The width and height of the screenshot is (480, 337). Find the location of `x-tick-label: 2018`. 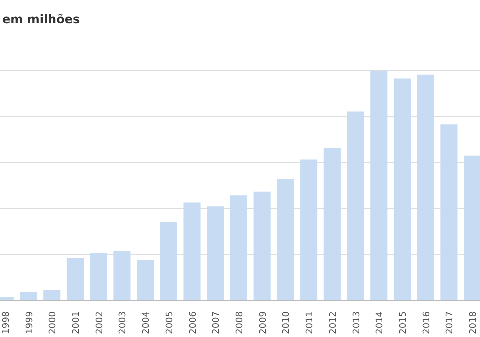

x-tick-label: 2018 is located at coordinates (474, 322).